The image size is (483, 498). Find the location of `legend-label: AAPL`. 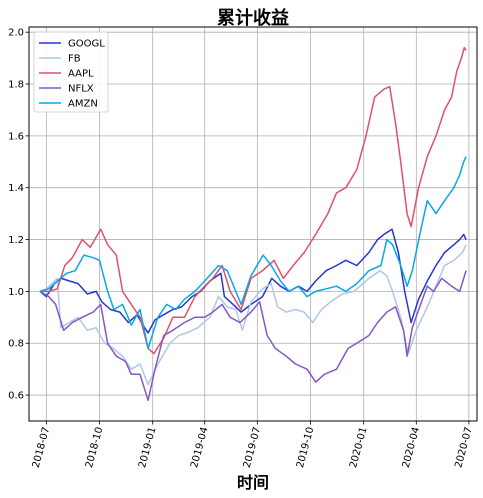

legend-label: AAPL is located at coordinates (81, 74).